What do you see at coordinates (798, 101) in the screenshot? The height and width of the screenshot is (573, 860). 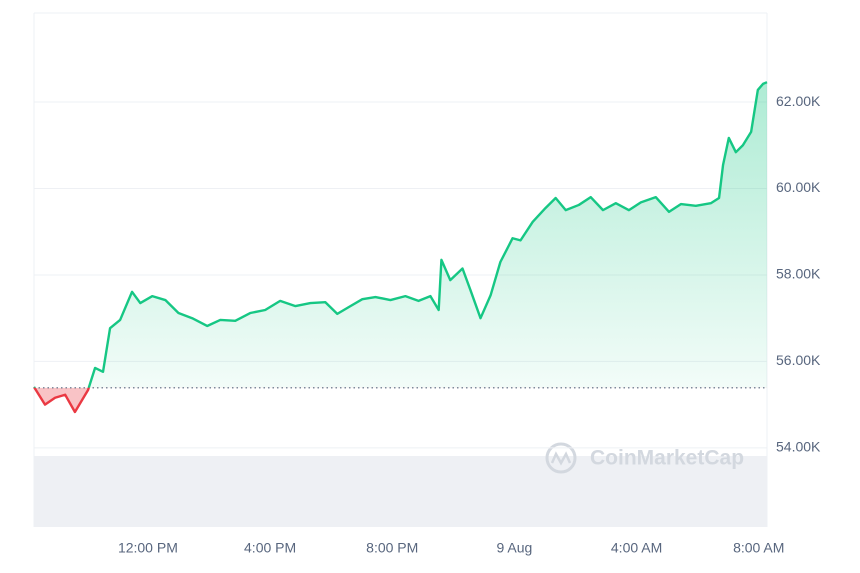 I see `y-tick-label: 62.00K` at bounding box center [798, 101].